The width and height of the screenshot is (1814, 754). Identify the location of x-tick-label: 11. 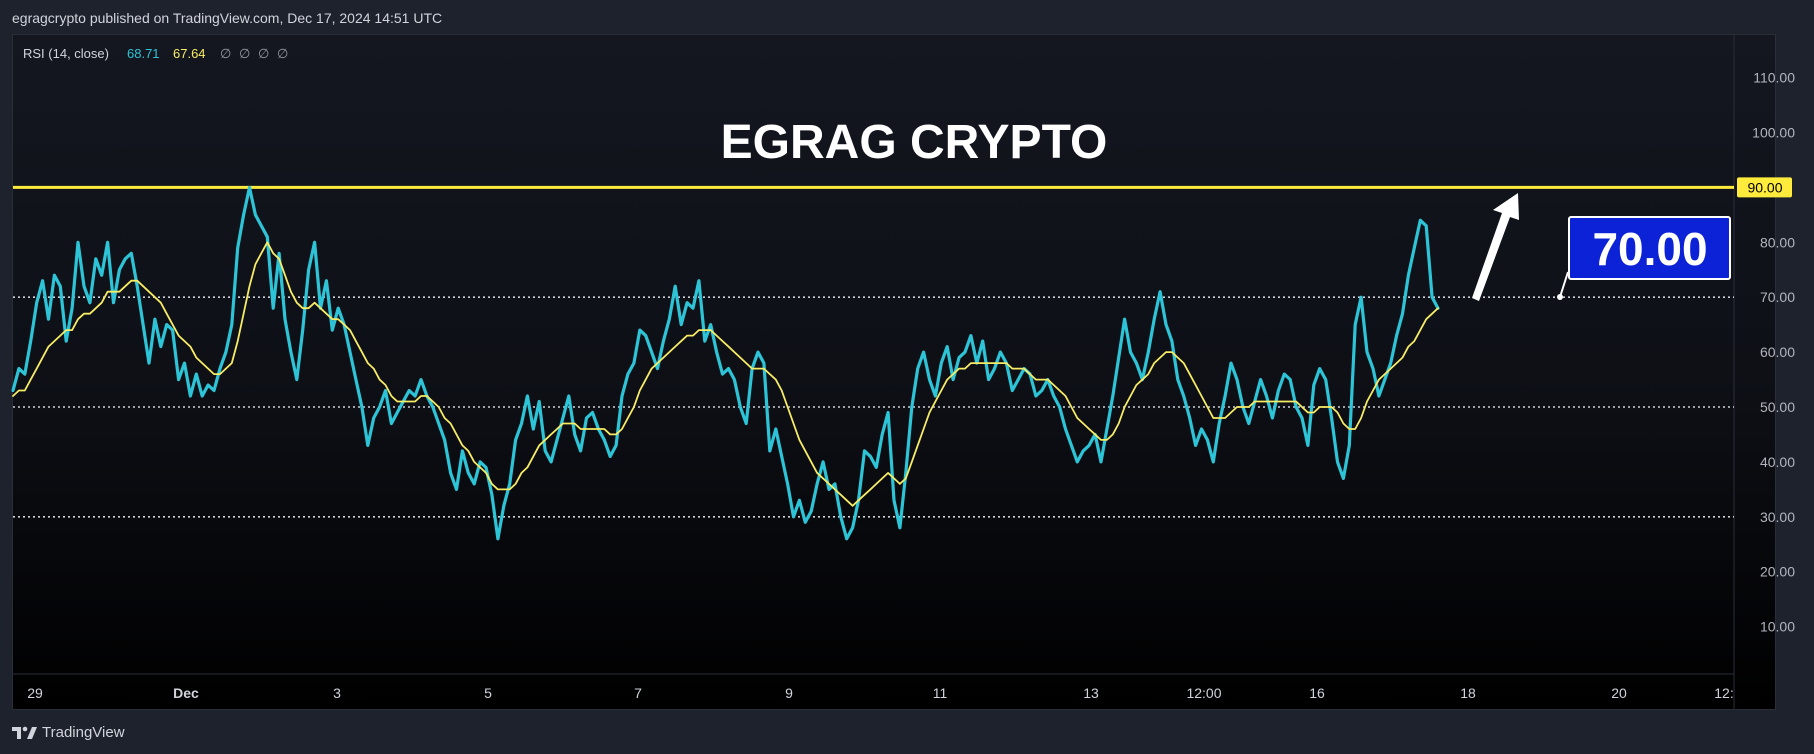
(940, 693).